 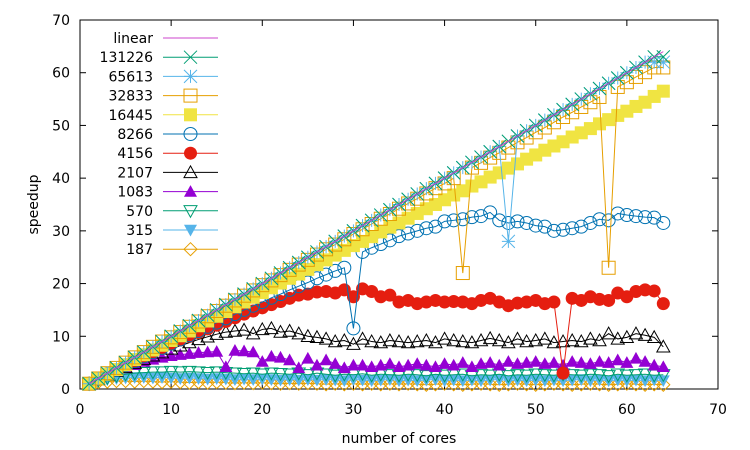 I want to click on legend-item: 131226, so click(x=159, y=58).